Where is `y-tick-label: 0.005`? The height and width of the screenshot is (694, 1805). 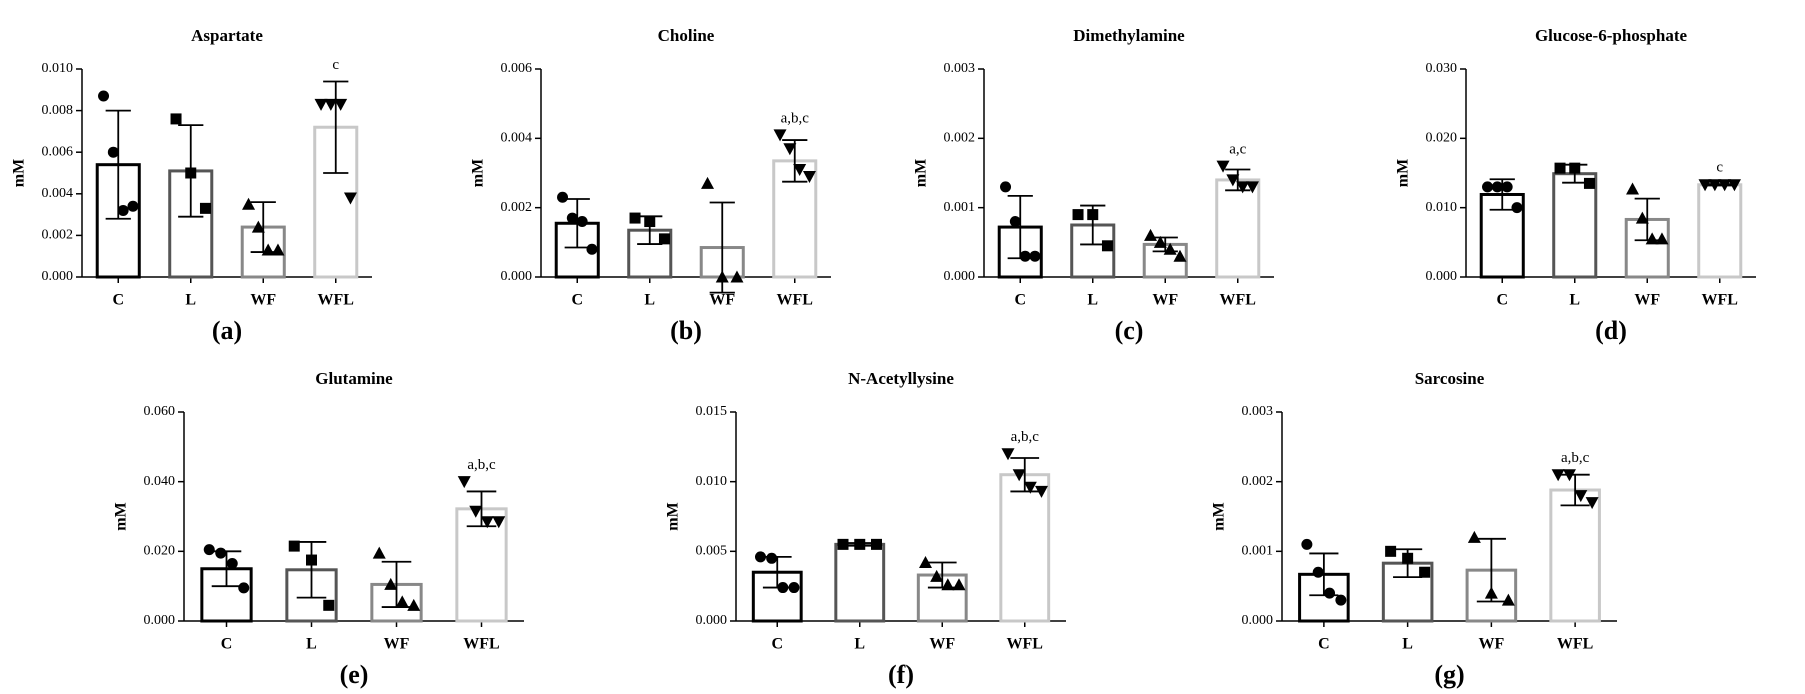
y-tick-label: 0.005 is located at coordinates (712, 551).